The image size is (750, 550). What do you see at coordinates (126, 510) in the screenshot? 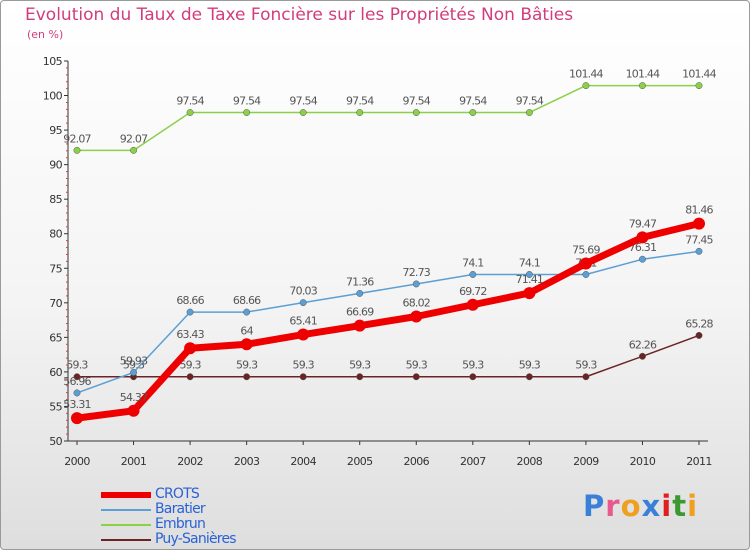
I see `legend-swatch-baratier` at bounding box center [126, 510].